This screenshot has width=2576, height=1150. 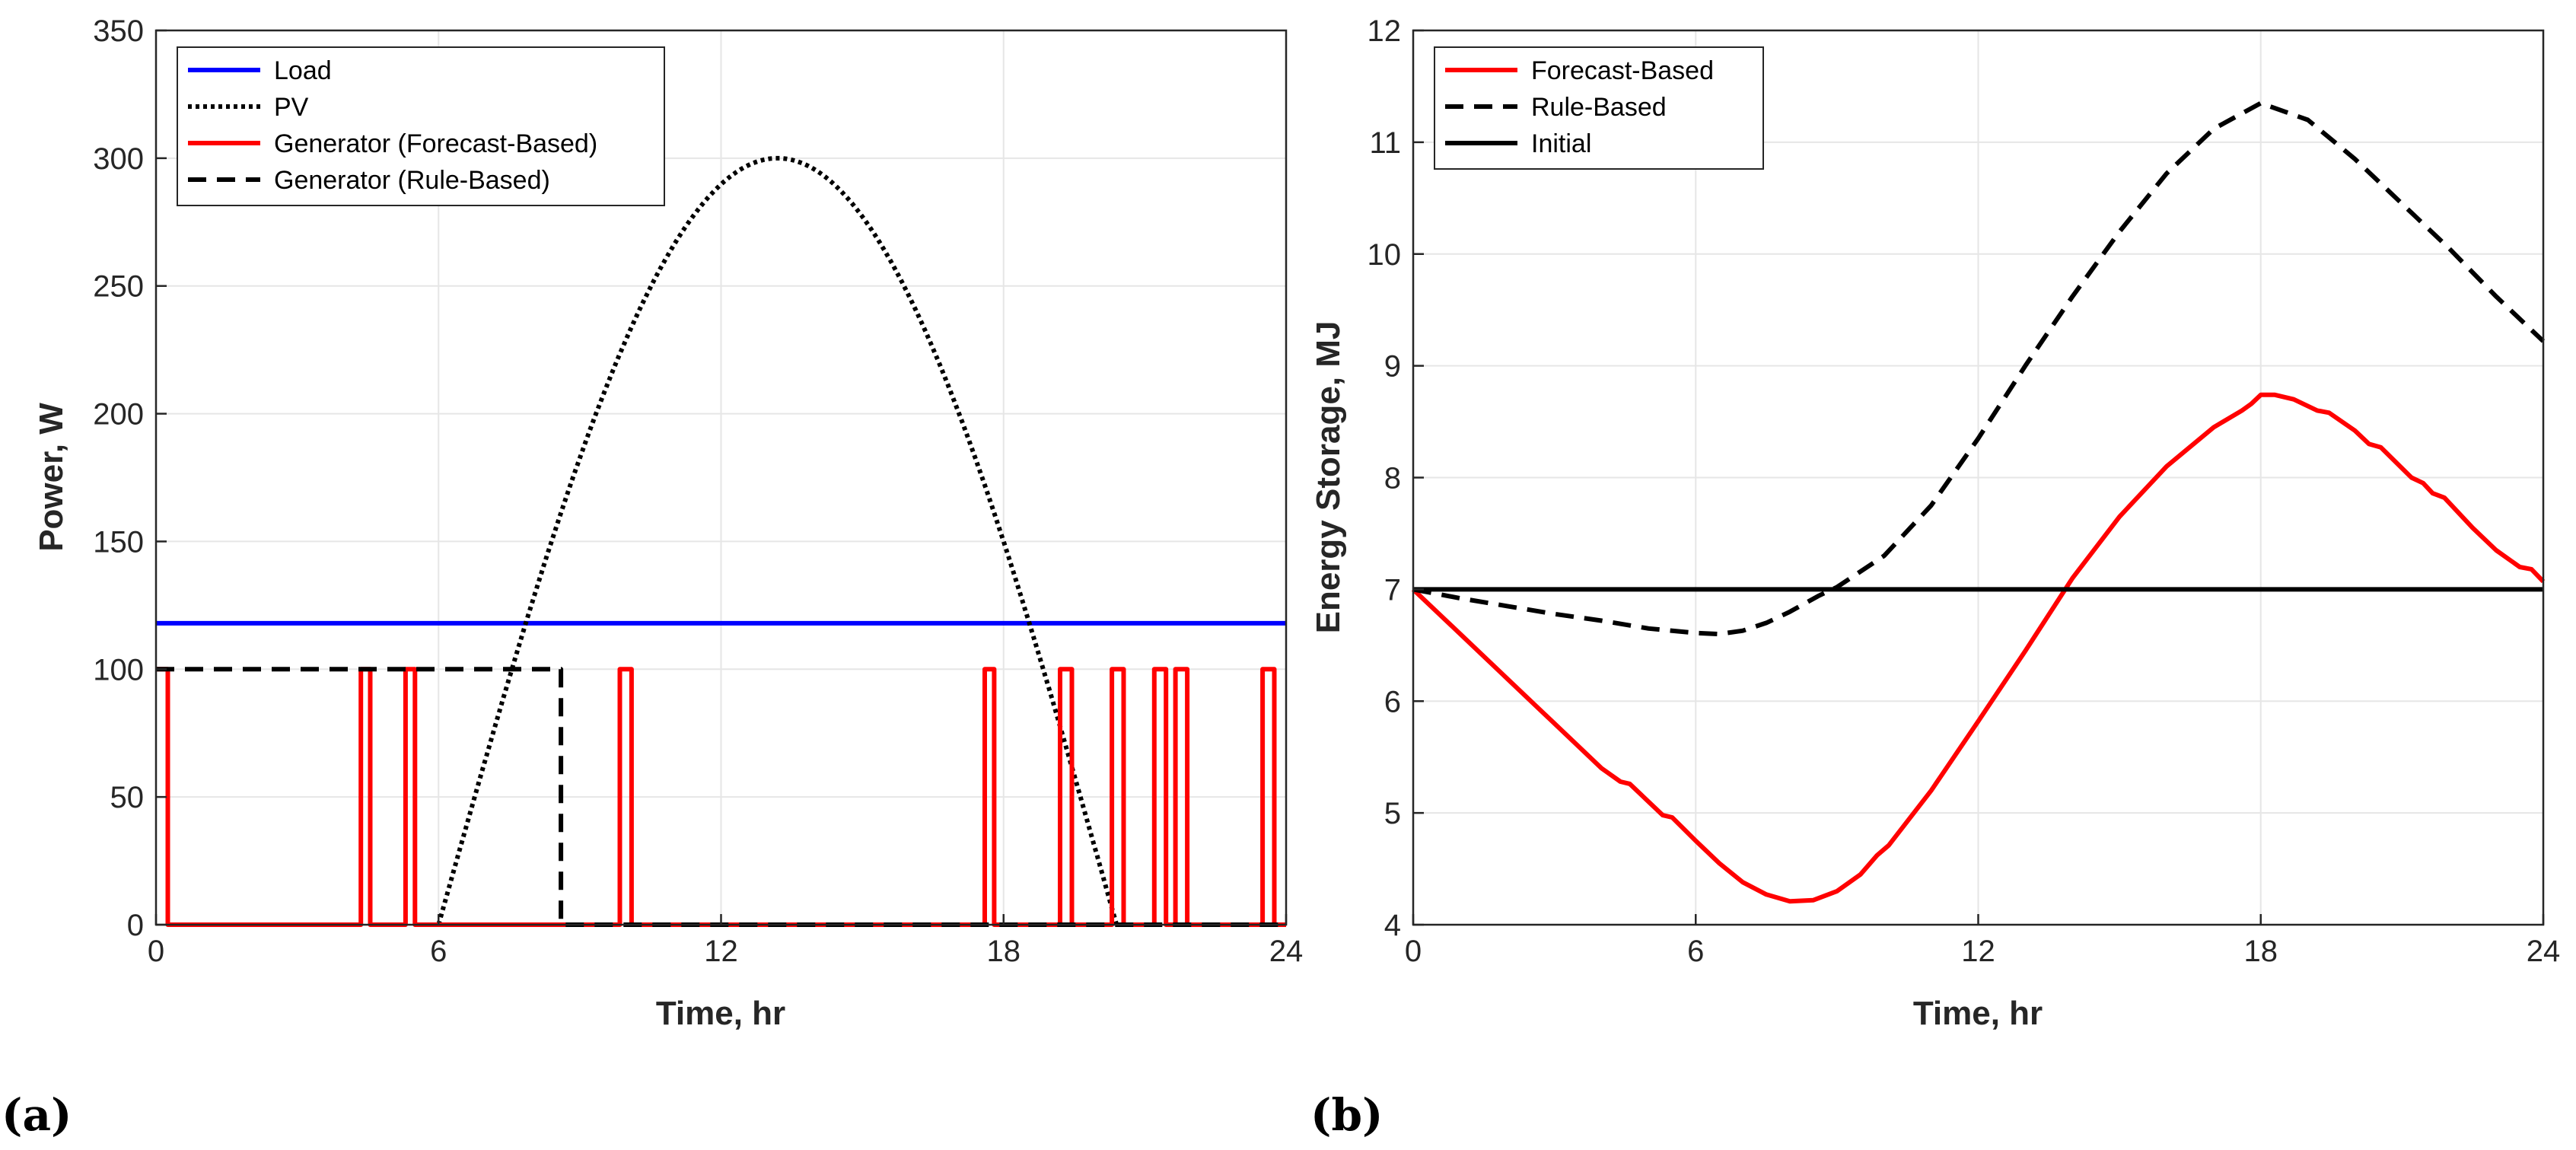 What do you see at coordinates (1392, 590) in the screenshot?
I see `y-tick-label-b: 7` at bounding box center [1392, 590].